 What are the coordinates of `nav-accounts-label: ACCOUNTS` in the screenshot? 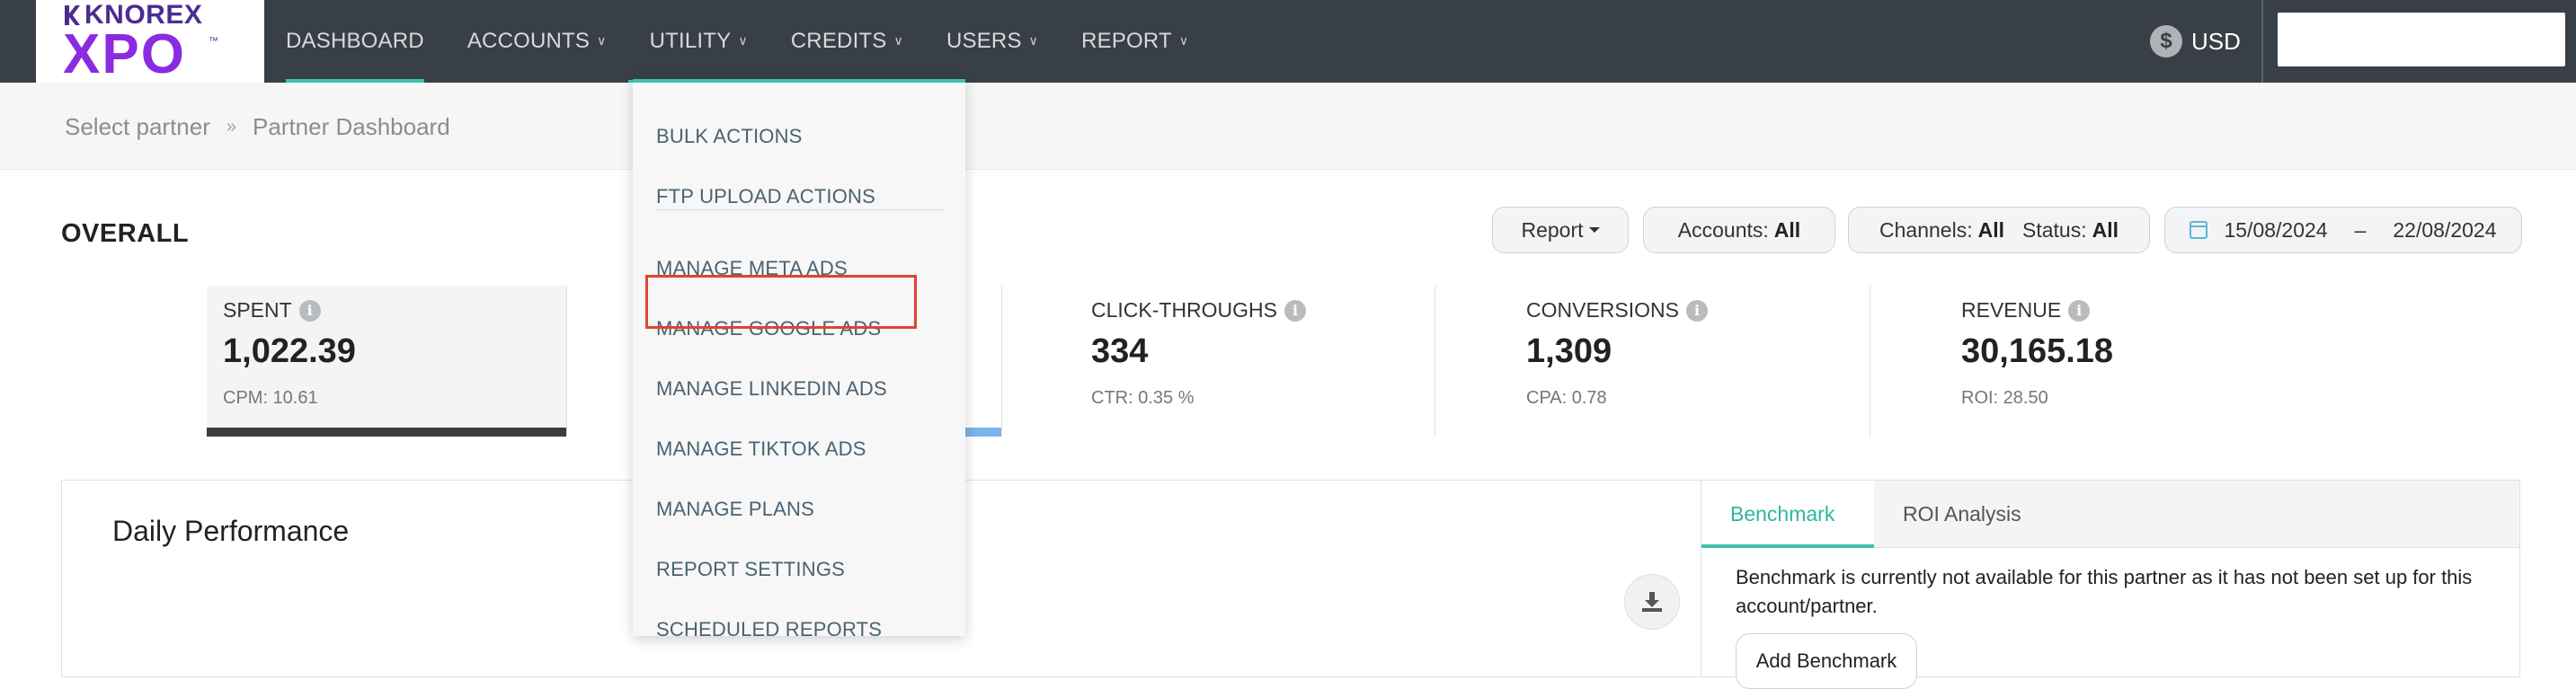 It's located at (528, 41).